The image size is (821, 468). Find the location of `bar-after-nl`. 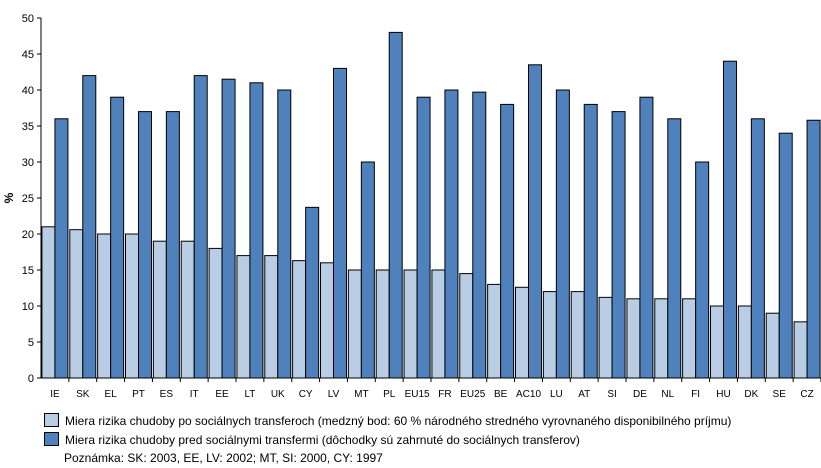

bar-after-nl is located at coordinates (661, 338).